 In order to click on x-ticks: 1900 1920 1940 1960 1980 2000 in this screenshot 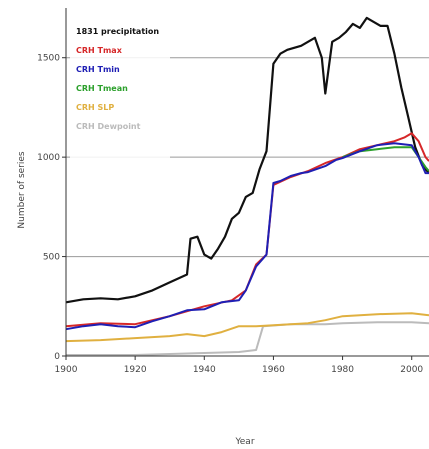, I will do `click(239, 365)`.